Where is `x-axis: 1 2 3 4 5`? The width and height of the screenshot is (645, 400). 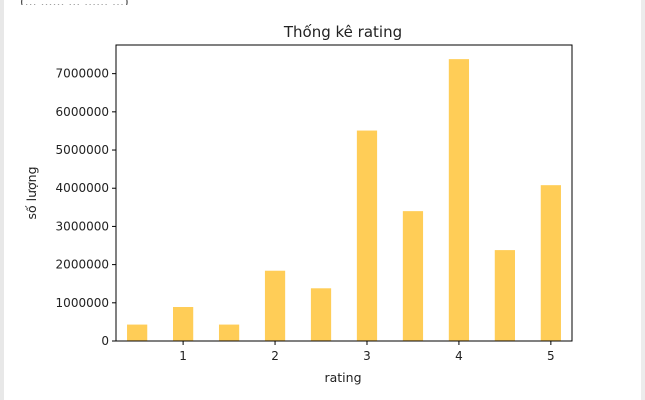 x-axis: 1 2 3 4 5 is located at coordinates (367, 352).